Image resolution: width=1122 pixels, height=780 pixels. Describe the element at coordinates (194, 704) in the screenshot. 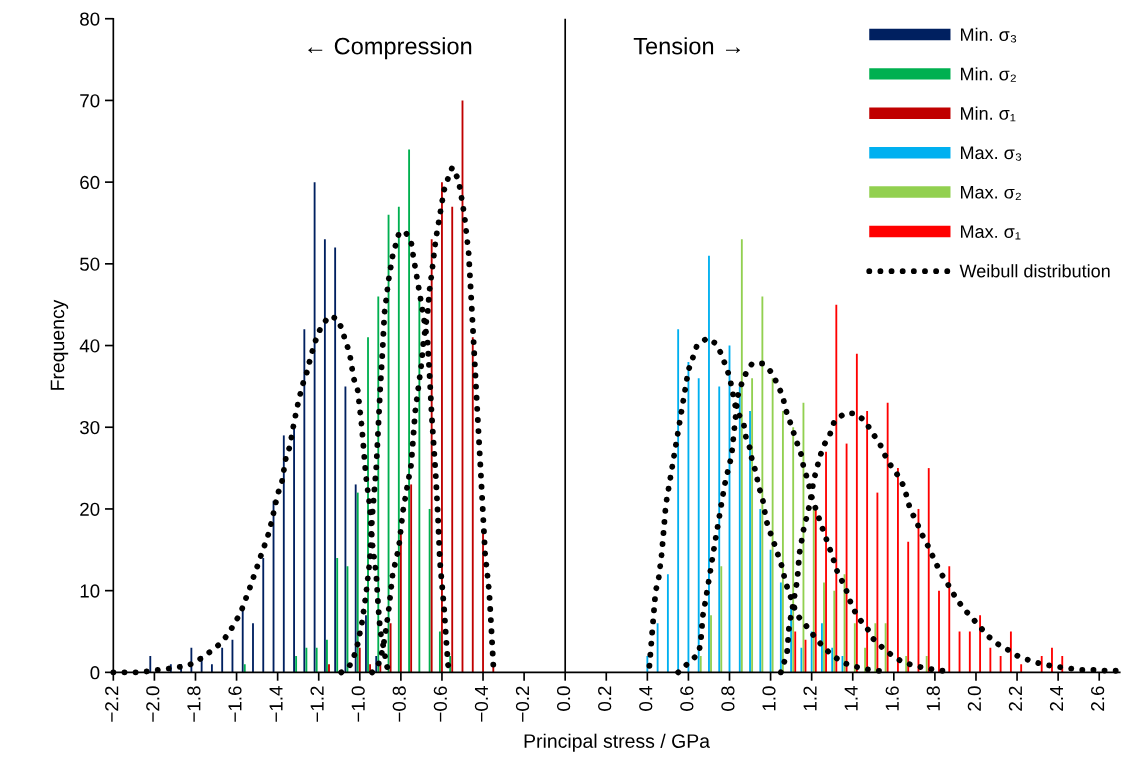

I see `x-tick-label: −1.8` at that location.